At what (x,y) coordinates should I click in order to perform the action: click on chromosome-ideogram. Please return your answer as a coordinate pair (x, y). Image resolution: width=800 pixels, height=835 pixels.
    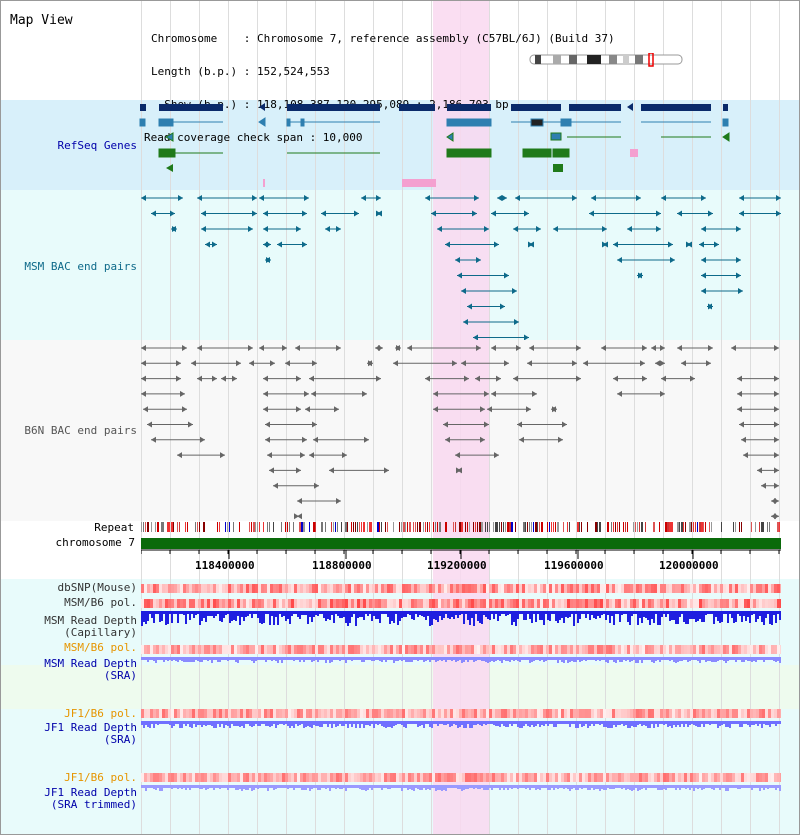
    Looking at the image, I should click on (609, 60).